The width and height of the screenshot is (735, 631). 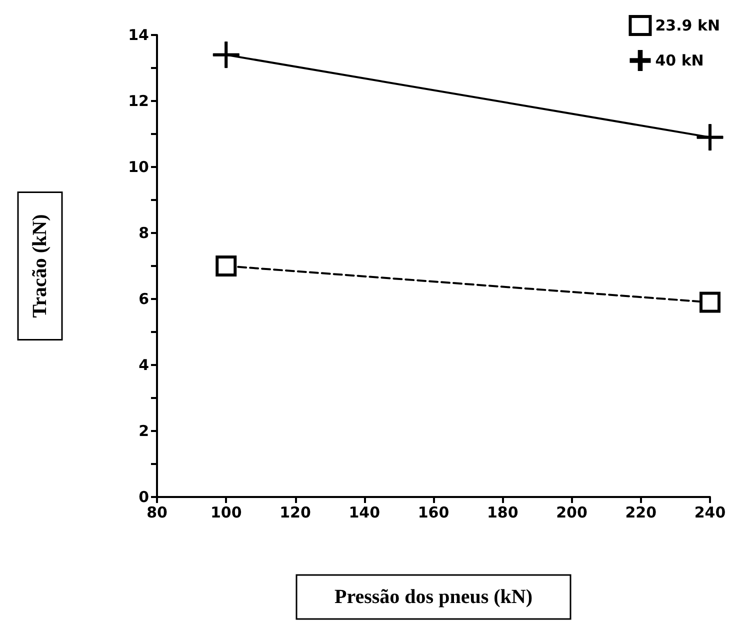 I want to click on legend-label: 40 kN, so click(x=679, y=61).